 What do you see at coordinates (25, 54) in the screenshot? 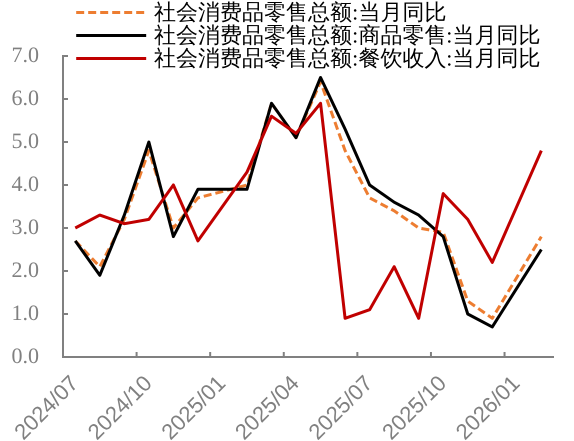
I see `y-tick-label: 7.0` at bounding box center [25, 54].